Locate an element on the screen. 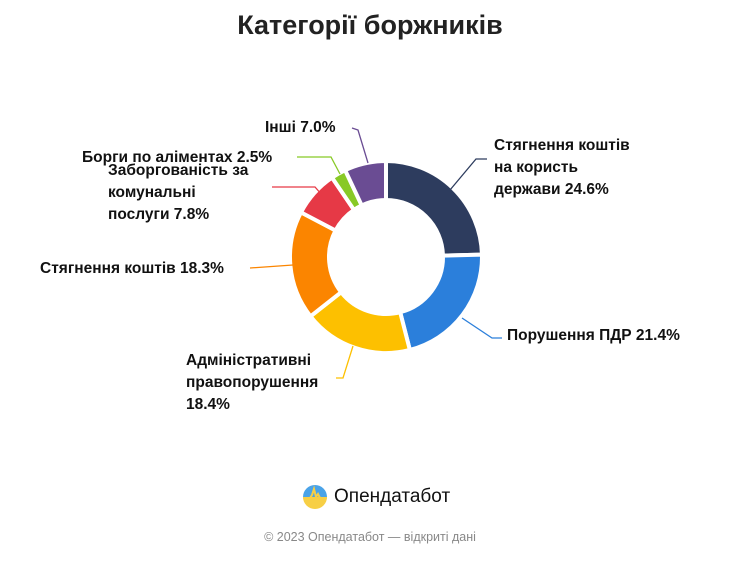  data-label: Адміністративні правопорушення 18.4% is located at coordinates (252, 383).